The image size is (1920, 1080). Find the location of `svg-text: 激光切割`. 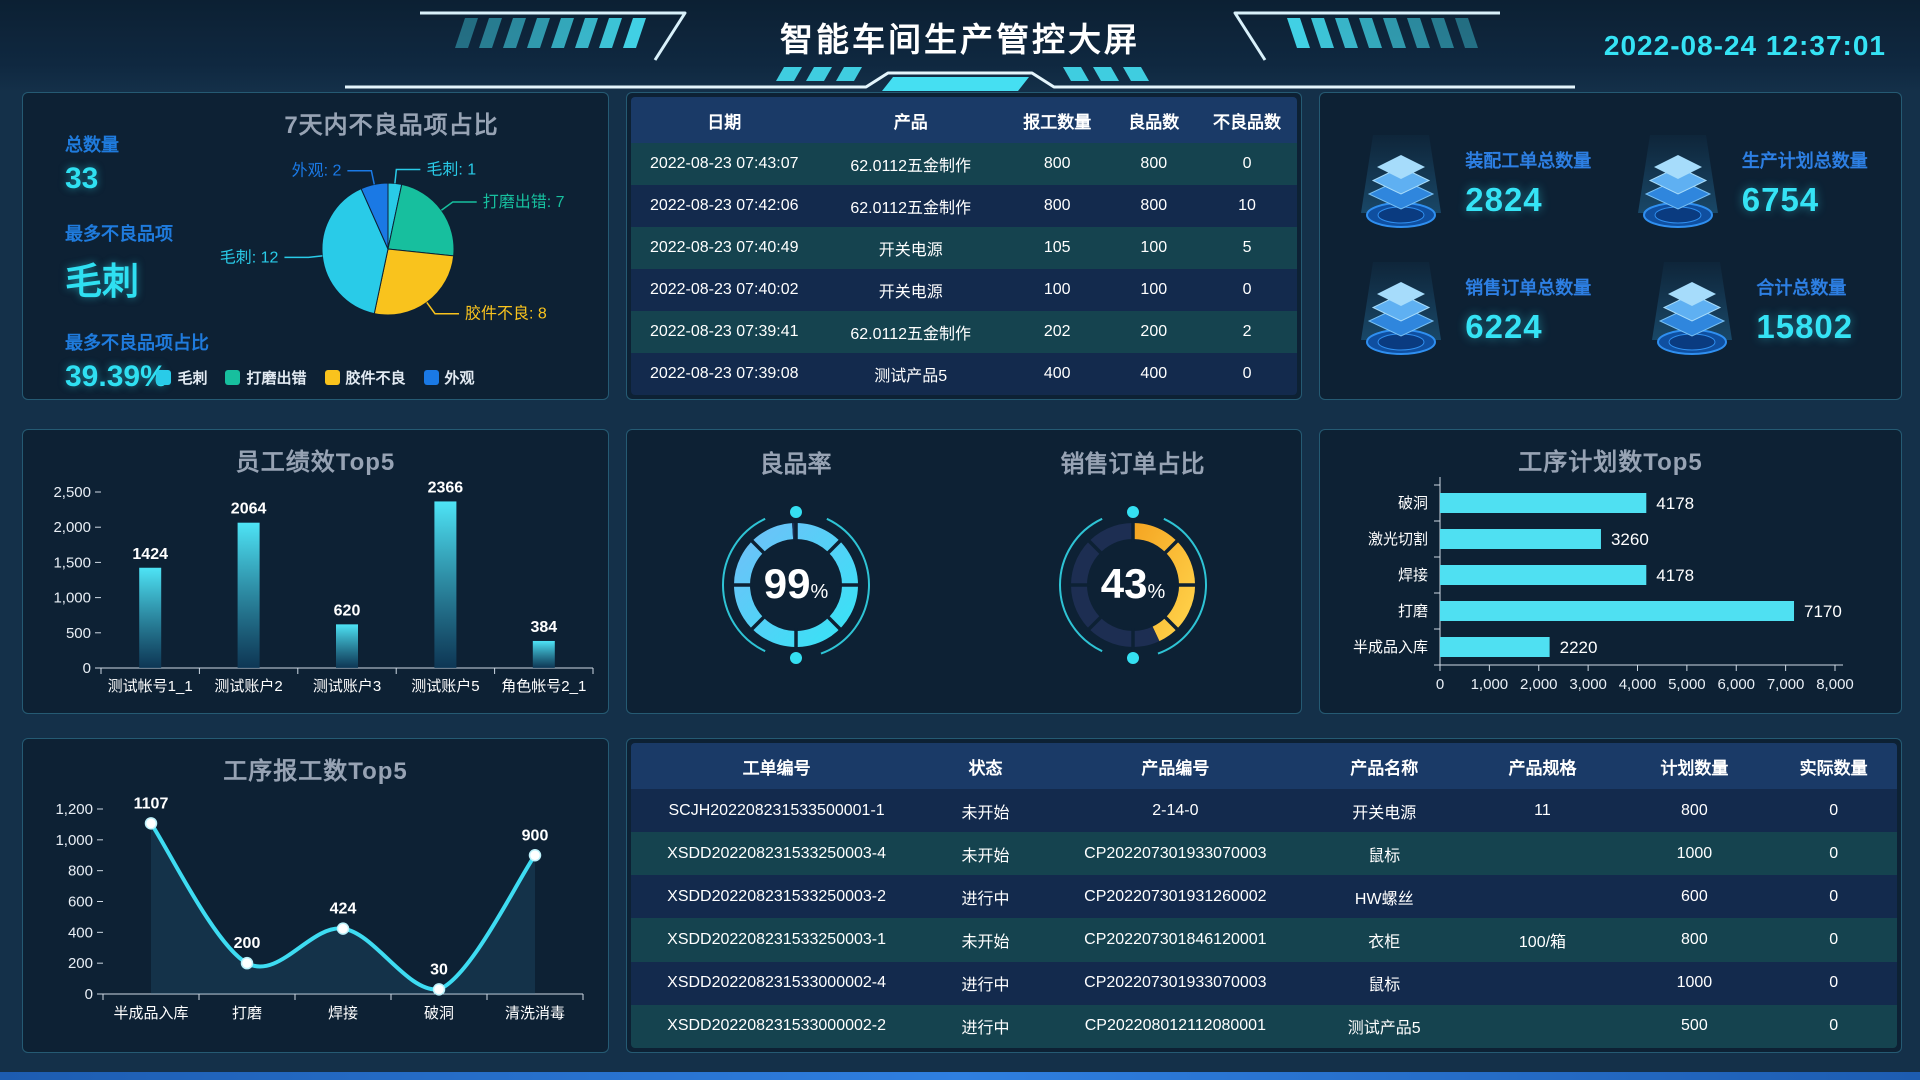

svg-text: 激光切割 is located at coordinates (1398, 539).